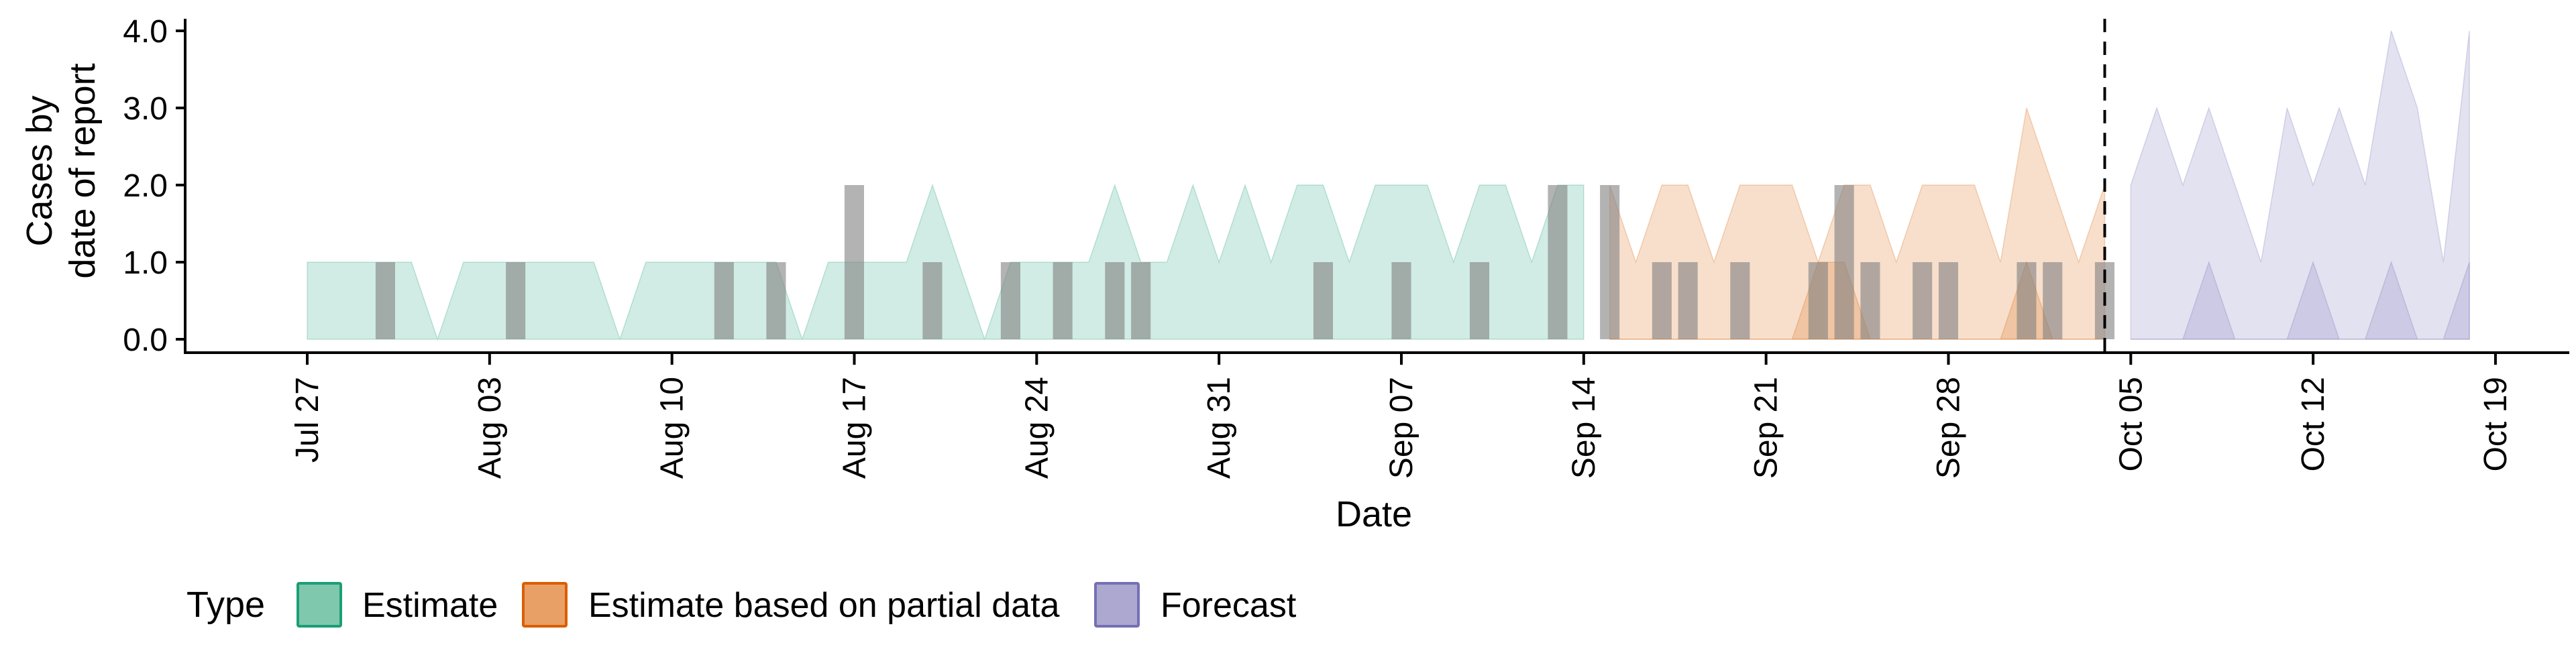  I want to click on legend-swatch-forecast, so click(1117, 605).